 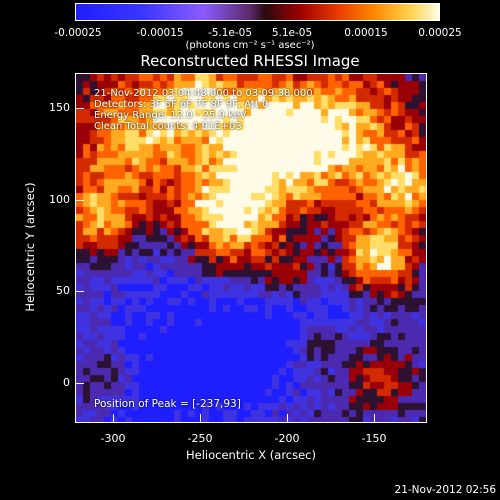 I want to click on x-tick-label: -250, so click(x=200, y=438).